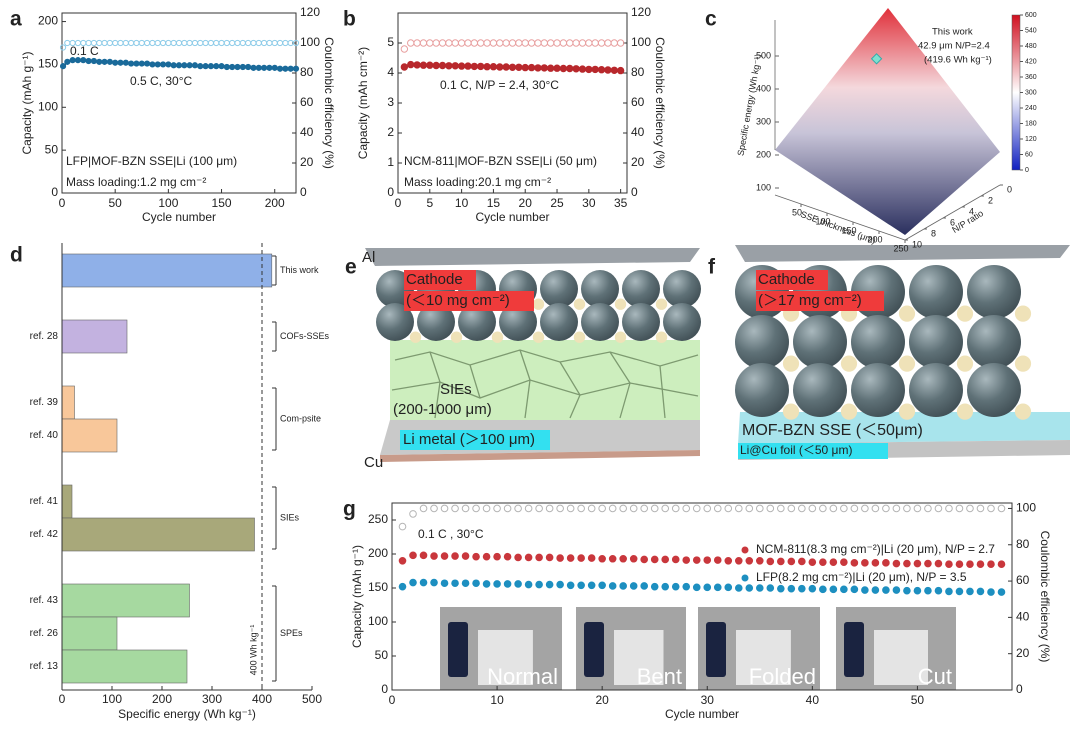 The width and height of the screenshot is (1080, 738). What do you see at coordinates (462, 203) in the screenshot?
I see `x-tick-label: 10` at bounding box center [462, 203].